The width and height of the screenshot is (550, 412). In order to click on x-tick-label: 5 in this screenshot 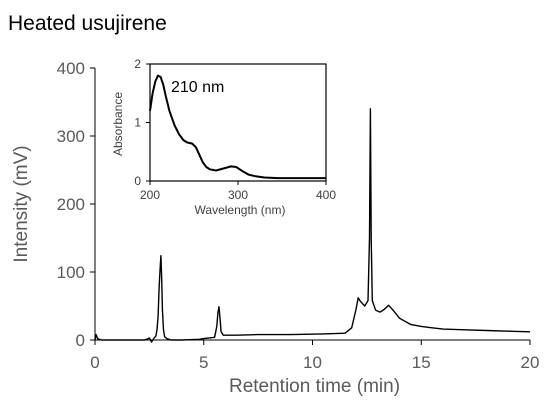, I will do `click(203, 362)`.